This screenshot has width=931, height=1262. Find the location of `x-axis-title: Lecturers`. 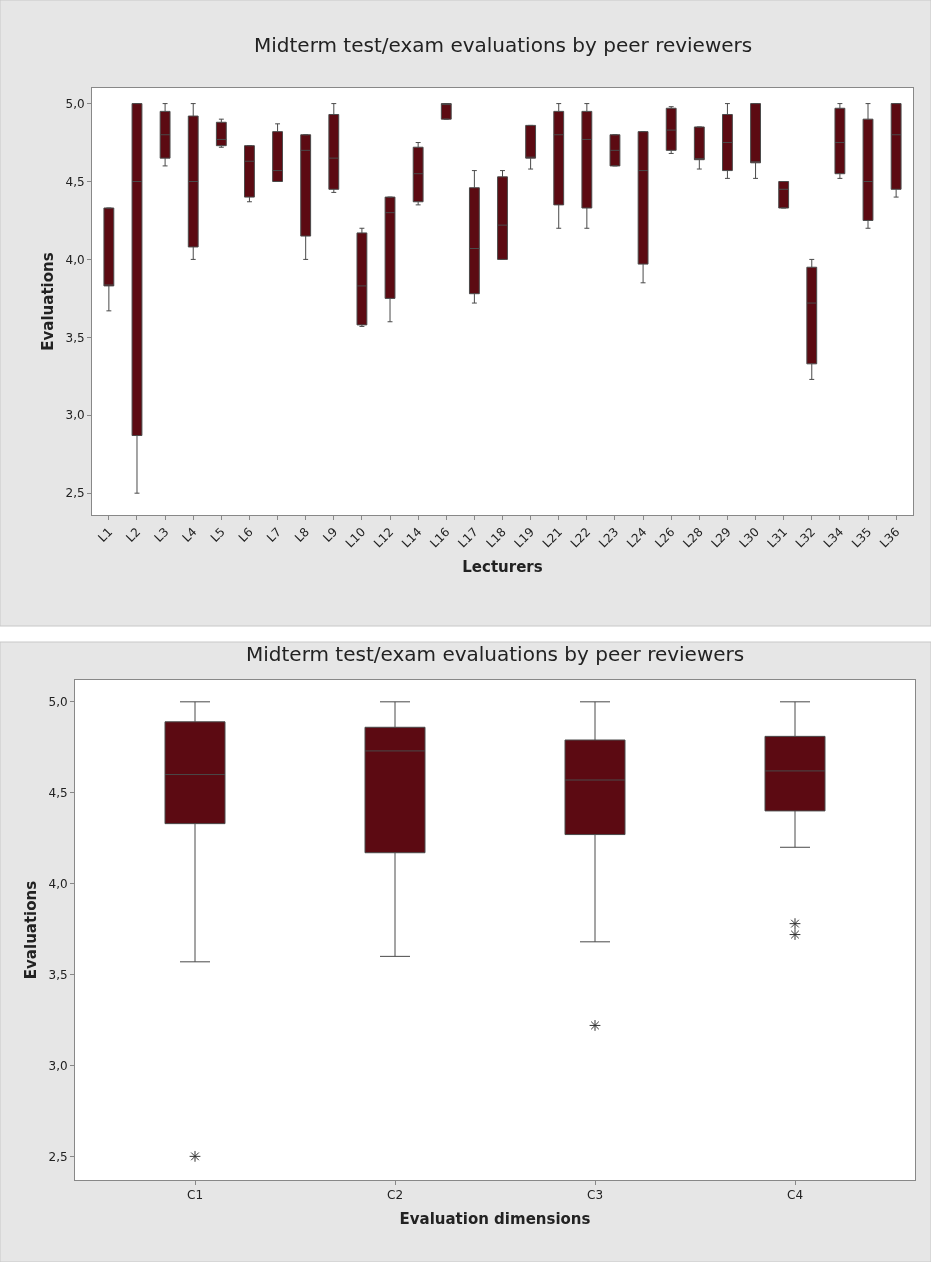

x-axis-title: Lecturers is located at coordinates (502, 567).